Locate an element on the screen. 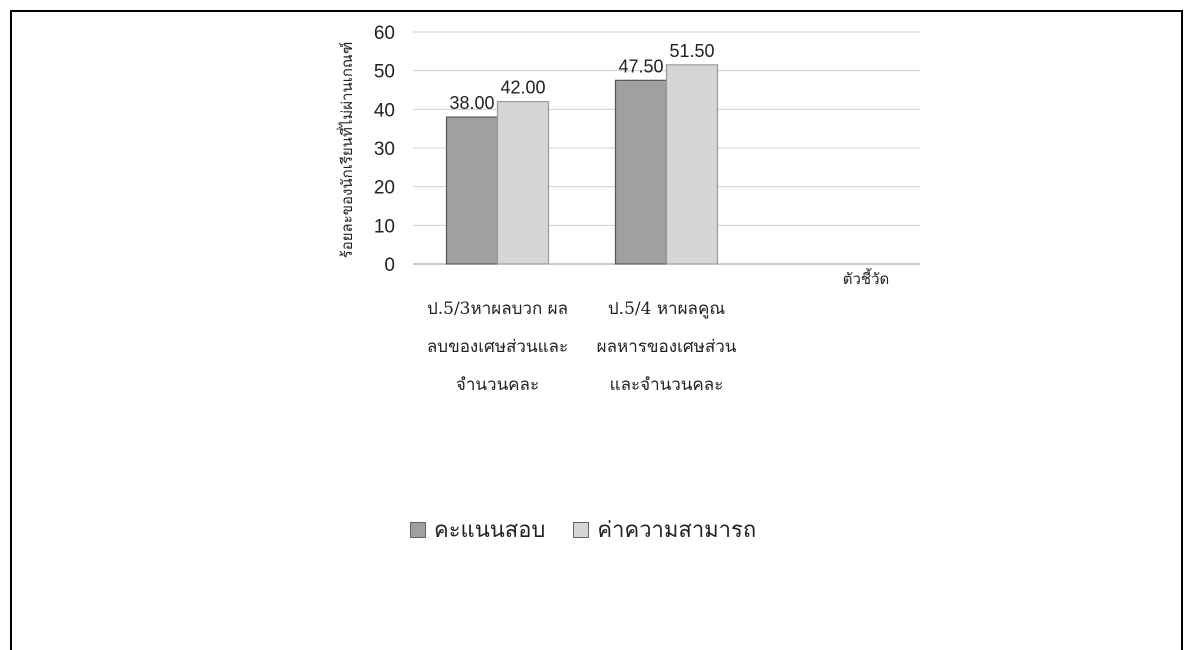  data-labels: 38.00 47.50 42.00 51.50 is located at coordinates (581, 77).